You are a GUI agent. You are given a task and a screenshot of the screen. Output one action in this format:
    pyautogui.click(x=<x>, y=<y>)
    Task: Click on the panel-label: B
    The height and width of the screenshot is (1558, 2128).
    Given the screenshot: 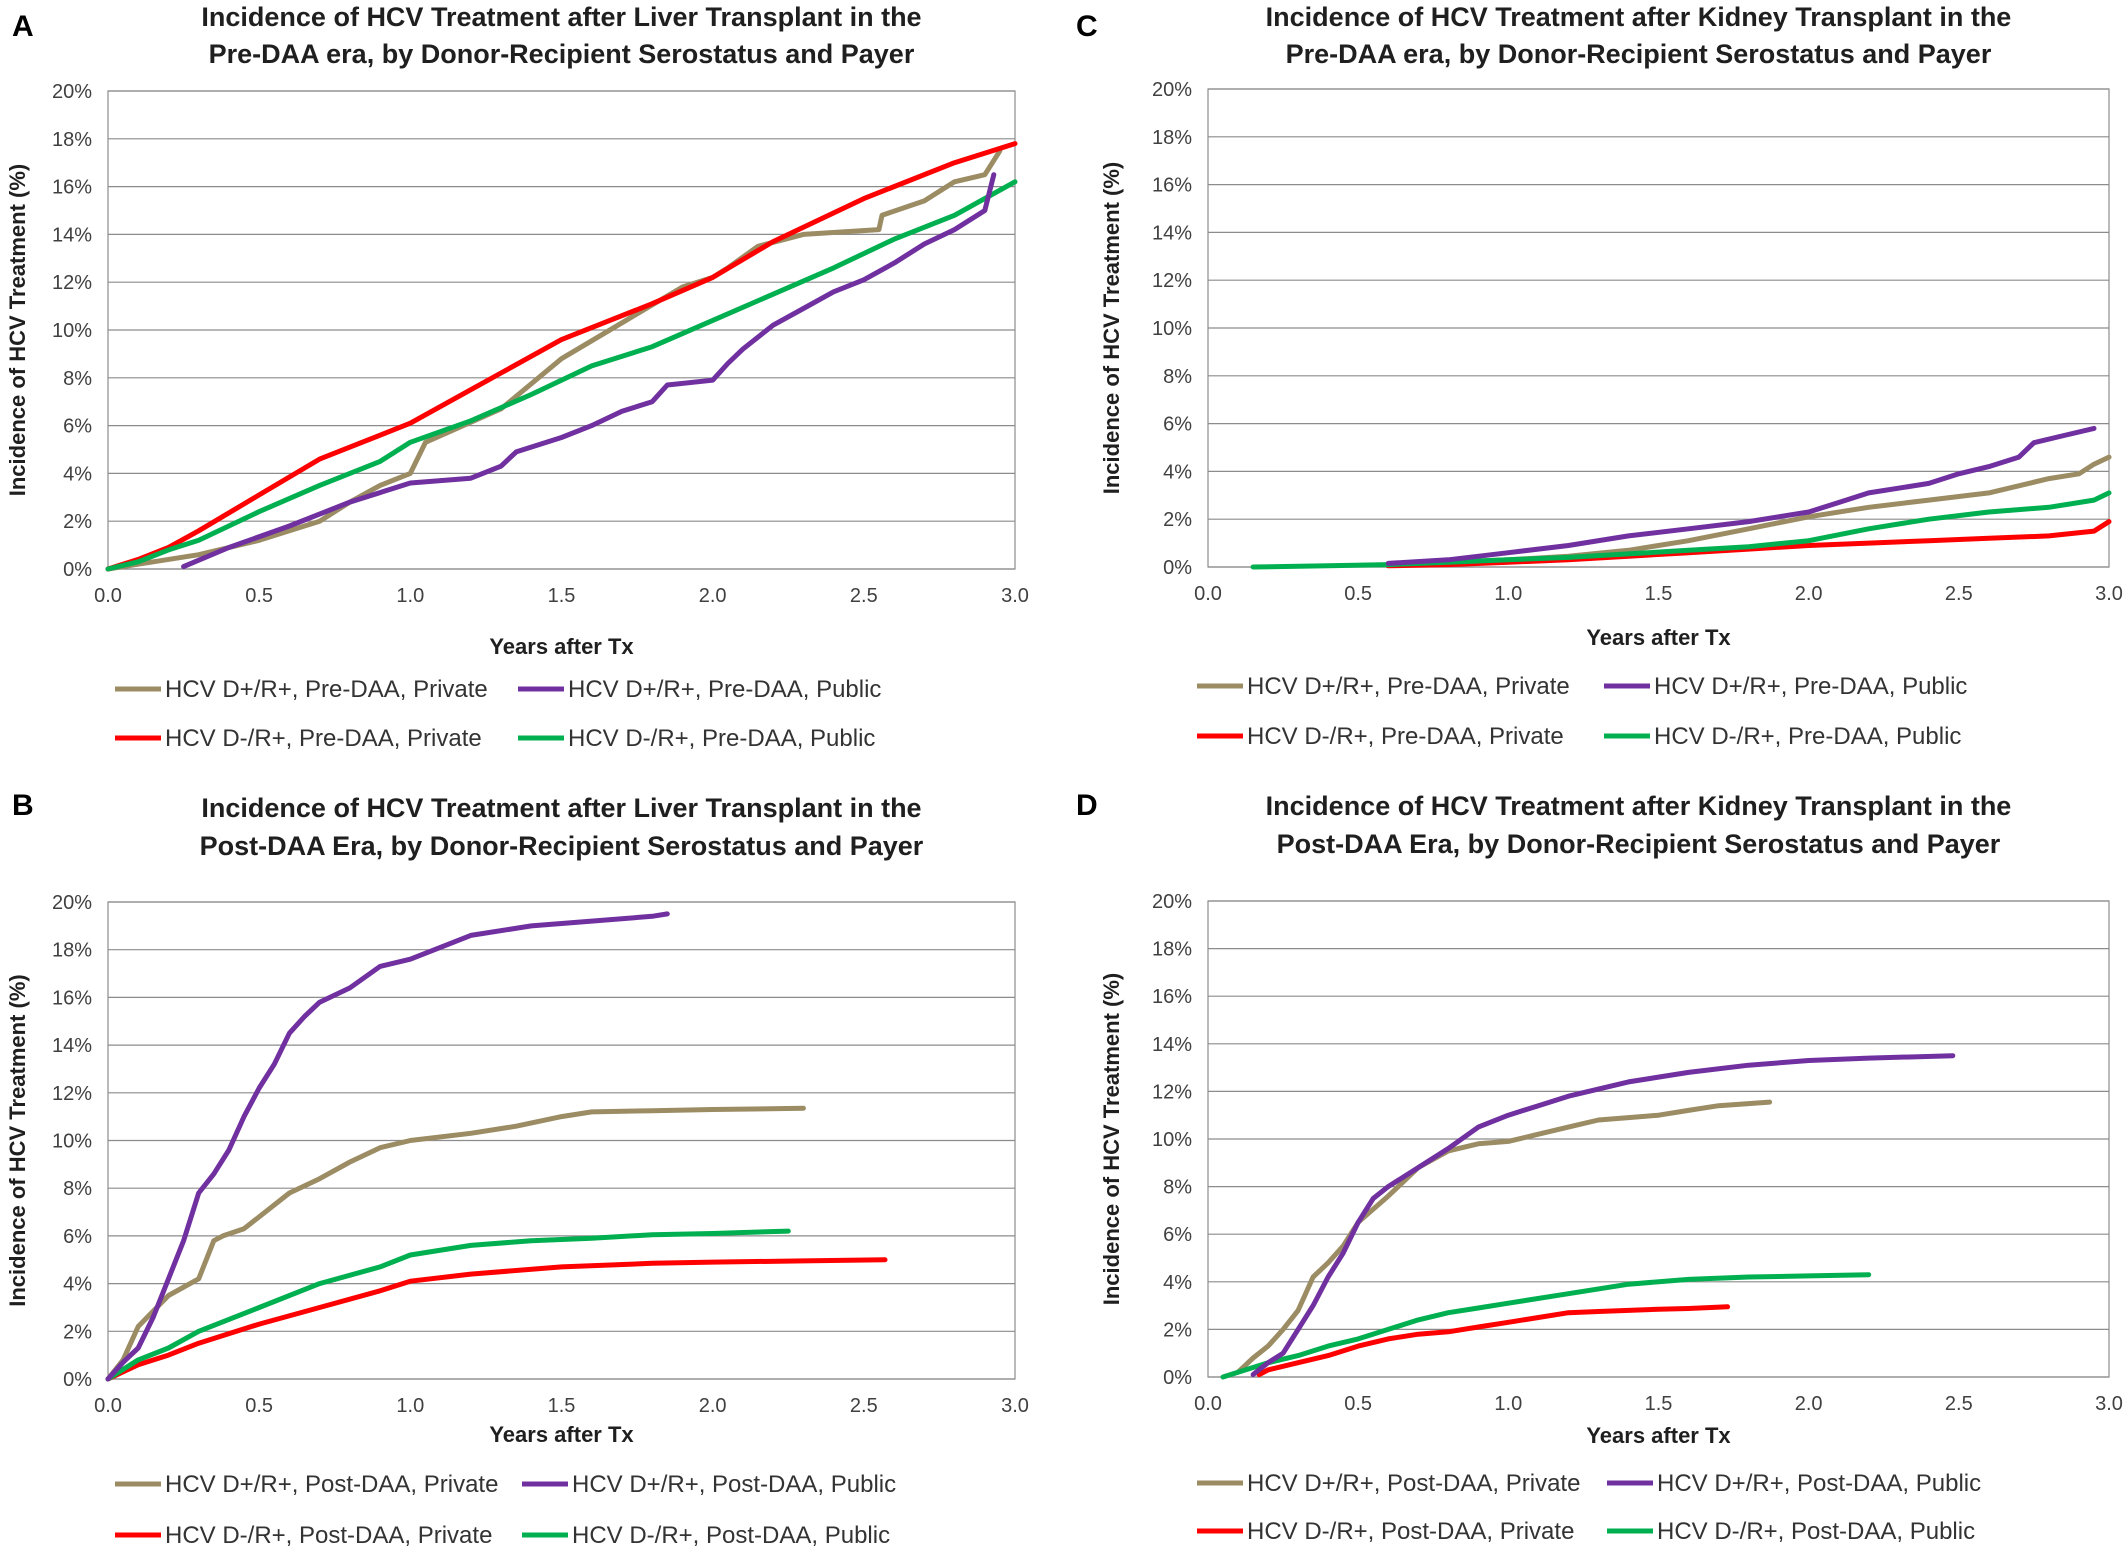 What is the action you would take?
    pyautogui.click(x=23, y=805)
    